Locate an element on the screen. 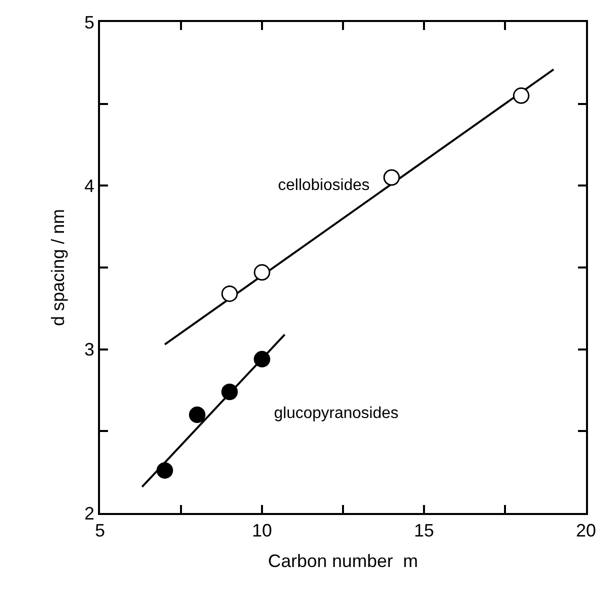 The height and width of the screenshot is (595, 608). y-tick-label: 2 is located at coordinates (89, 513).